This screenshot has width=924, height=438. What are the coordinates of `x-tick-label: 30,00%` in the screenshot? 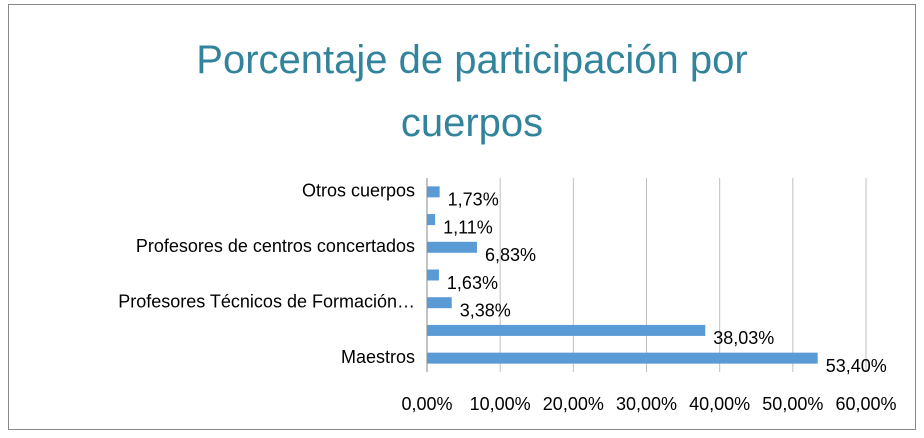 It's located at (646, 404).